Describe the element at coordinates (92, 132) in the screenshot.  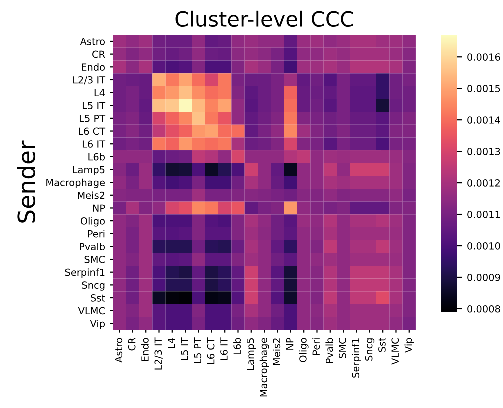
I see `y-tick-label: L6 CT` at that location.